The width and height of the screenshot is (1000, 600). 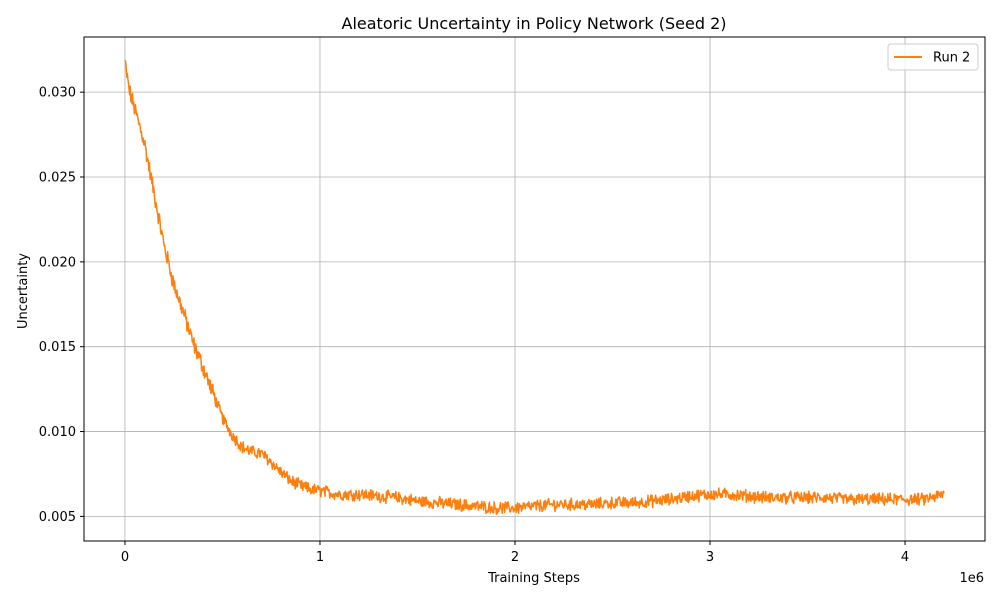 What do you see at coordinates (533, 578) in the screenshot?
I see `x-axis-title: Training Steps` at bounding box center [533, 578].